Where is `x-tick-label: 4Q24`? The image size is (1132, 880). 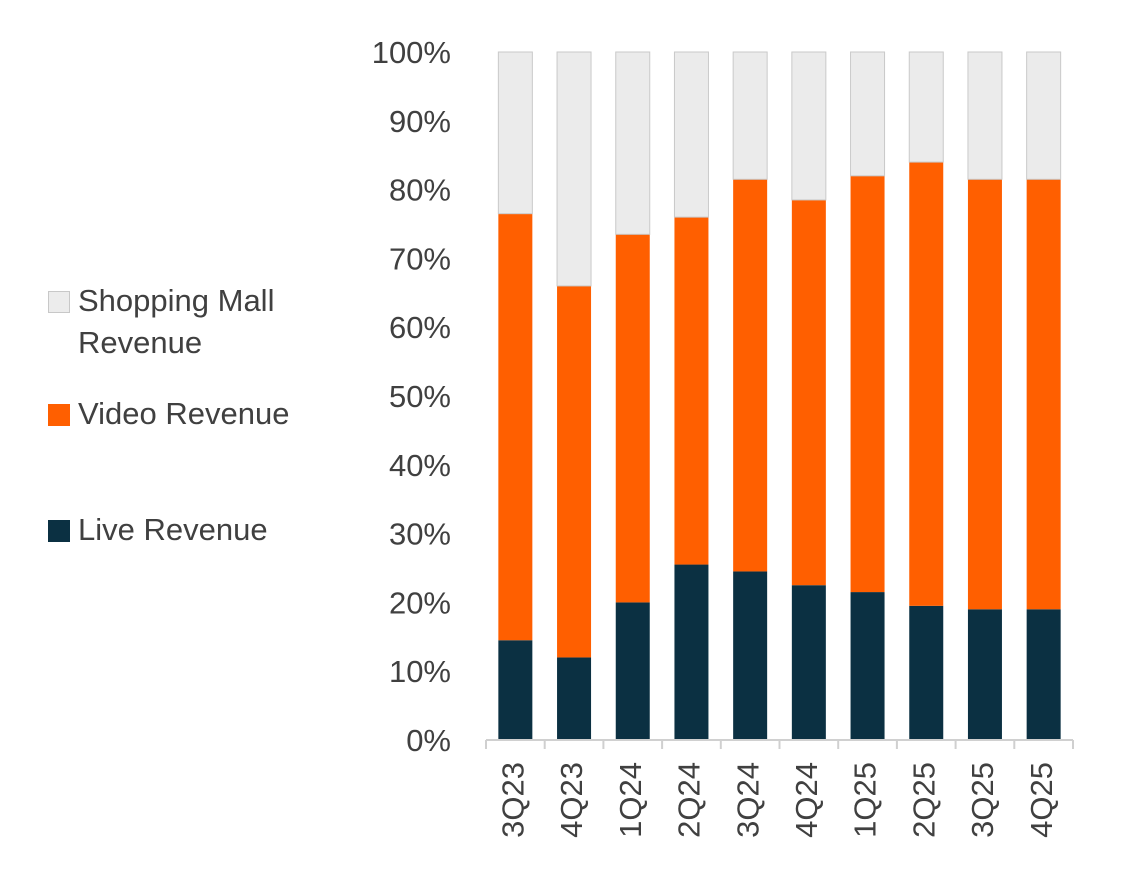
x-tick-label: 4Q24 is located at coordinates (806, 800).